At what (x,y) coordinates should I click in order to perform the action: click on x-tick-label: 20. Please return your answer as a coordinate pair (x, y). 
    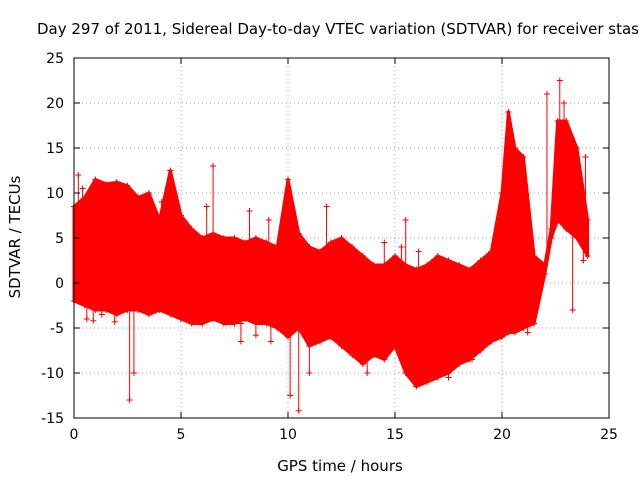
    Looking at the image, I should click on (502, 435).